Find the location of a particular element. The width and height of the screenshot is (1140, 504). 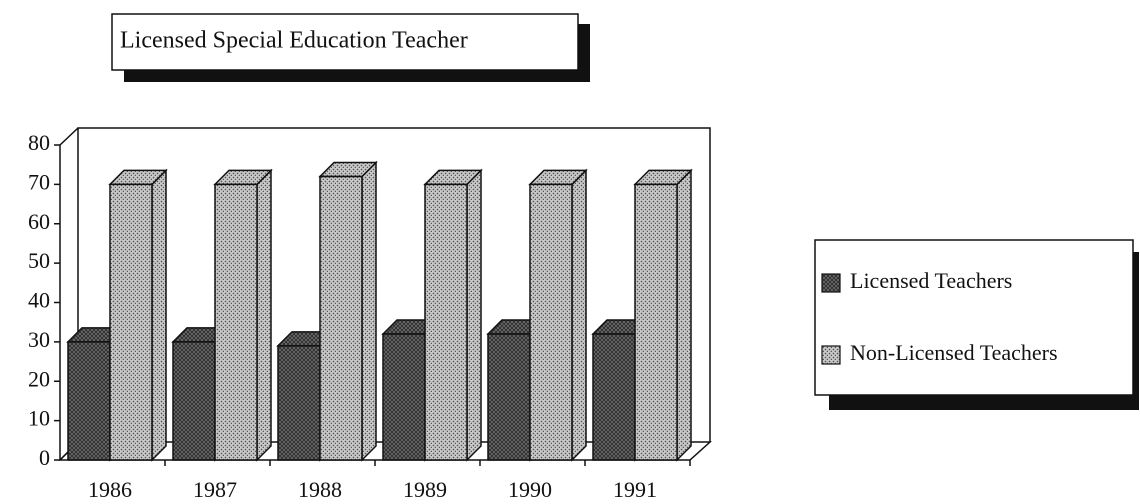

x-tick-label: 1987 is located at coordinates (215, 489).